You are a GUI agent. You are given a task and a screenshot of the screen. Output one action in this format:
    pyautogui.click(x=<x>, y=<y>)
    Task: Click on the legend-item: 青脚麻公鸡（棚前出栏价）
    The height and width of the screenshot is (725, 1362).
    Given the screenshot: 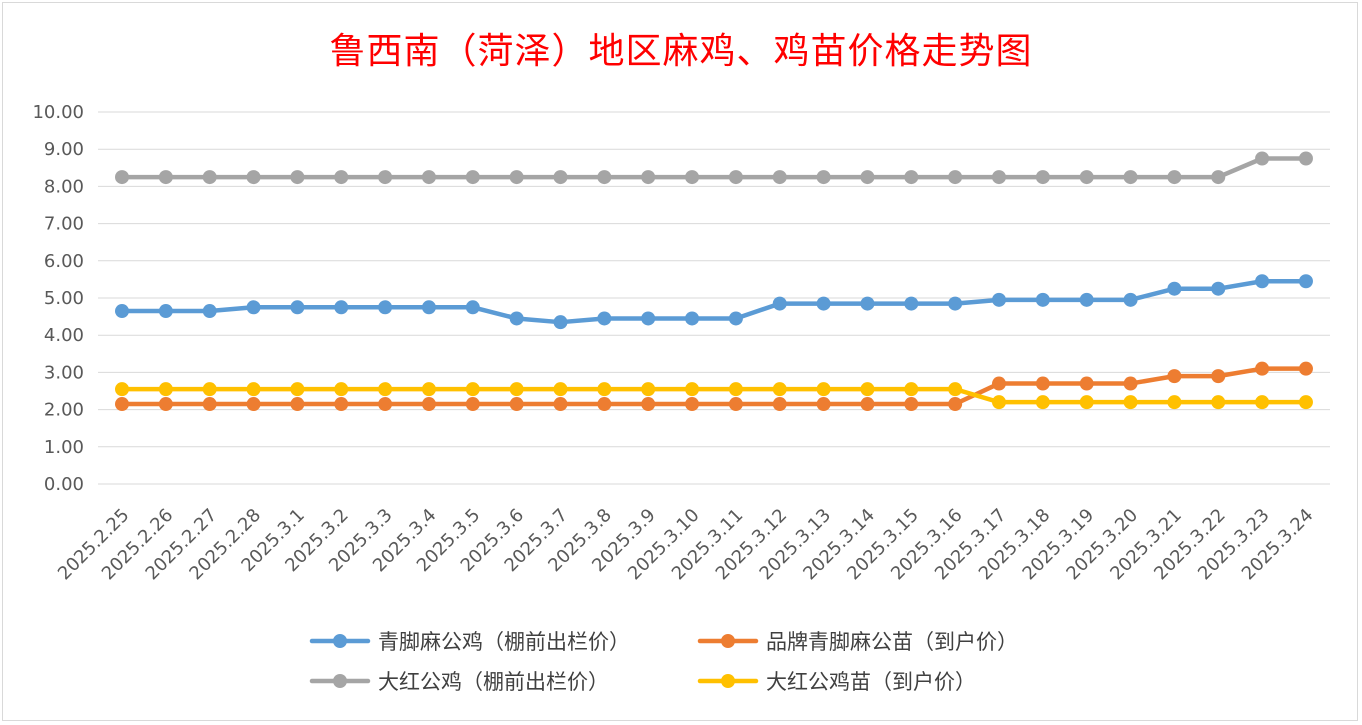 What is the action you would take?
    pyautogui.click(x=469, y=642)
    